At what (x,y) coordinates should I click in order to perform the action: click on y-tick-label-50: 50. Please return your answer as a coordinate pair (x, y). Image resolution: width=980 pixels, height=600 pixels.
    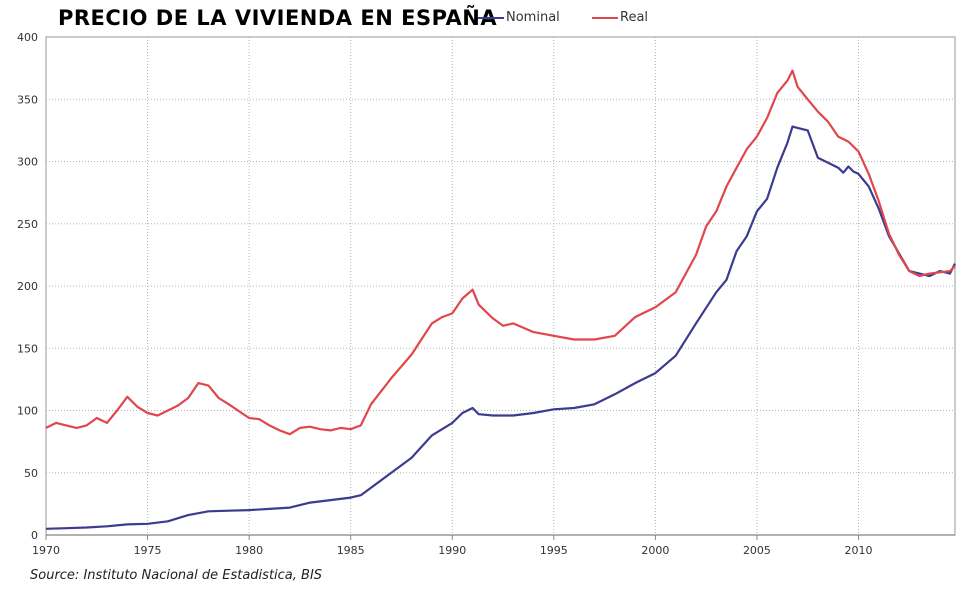
    Looking at the image, I should click on (31, 473).